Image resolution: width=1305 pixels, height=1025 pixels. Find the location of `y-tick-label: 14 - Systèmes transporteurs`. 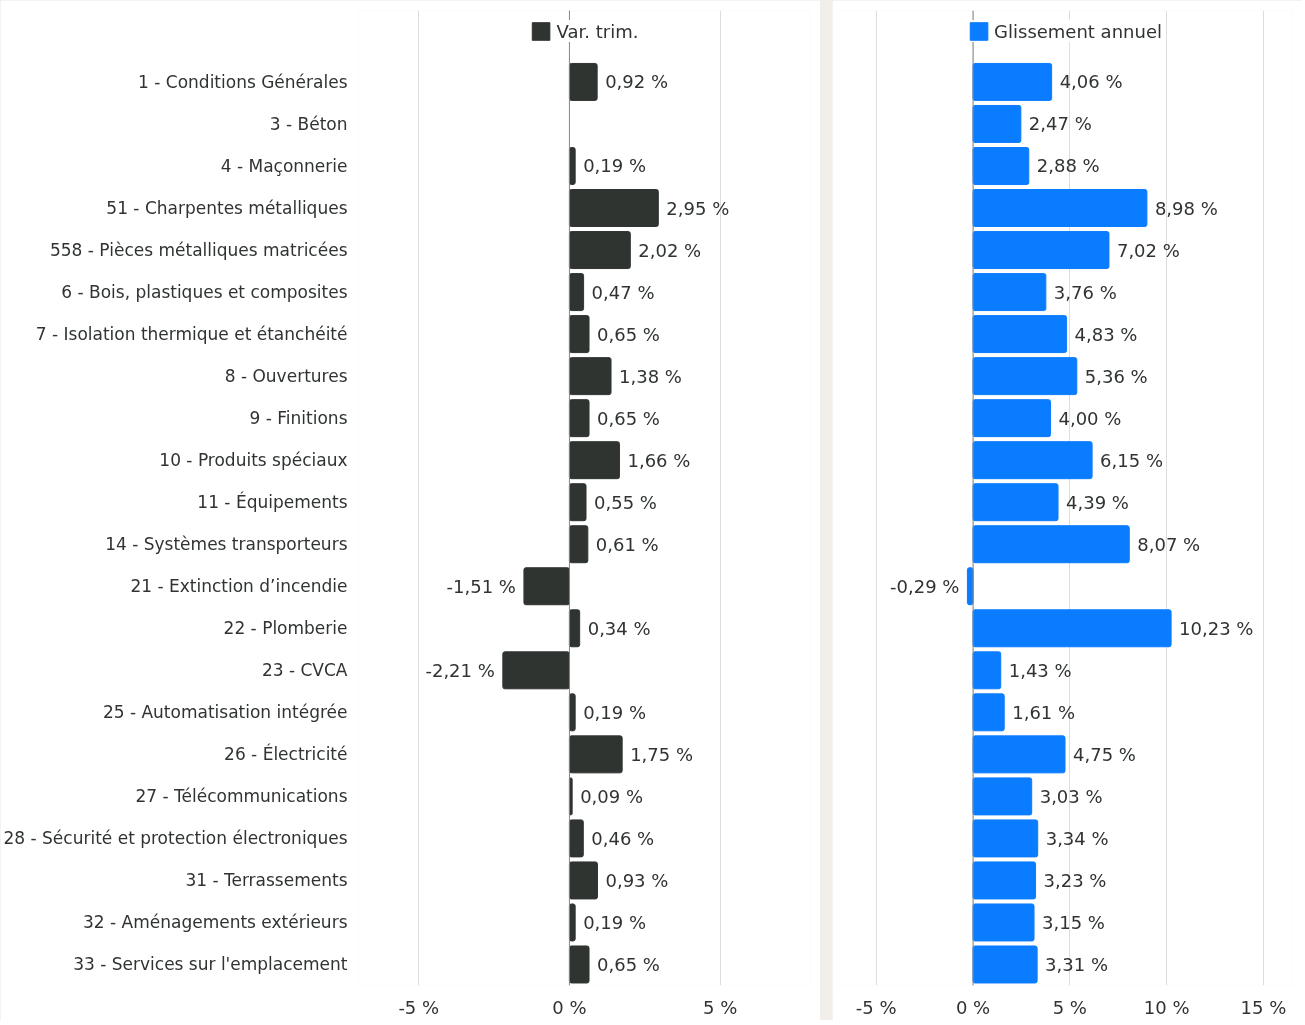

y-tick-label: 14 - Systèmes transporteurs is located at coordinates (226, 544).